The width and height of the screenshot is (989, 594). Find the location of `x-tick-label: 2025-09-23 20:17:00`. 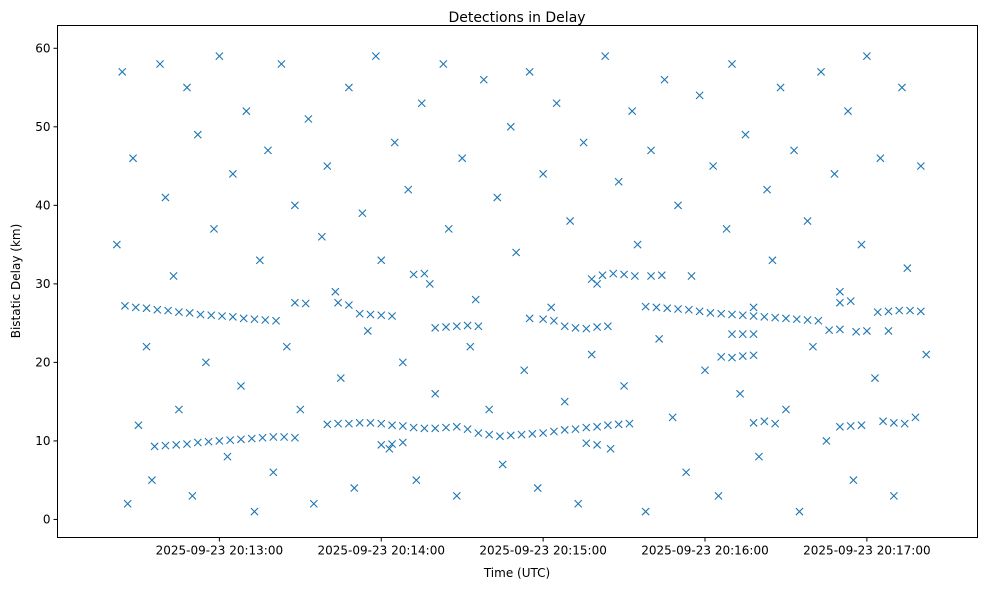

x-tick-label: 2025-09-23 20:17:00 is located at coordinates (866, 551).